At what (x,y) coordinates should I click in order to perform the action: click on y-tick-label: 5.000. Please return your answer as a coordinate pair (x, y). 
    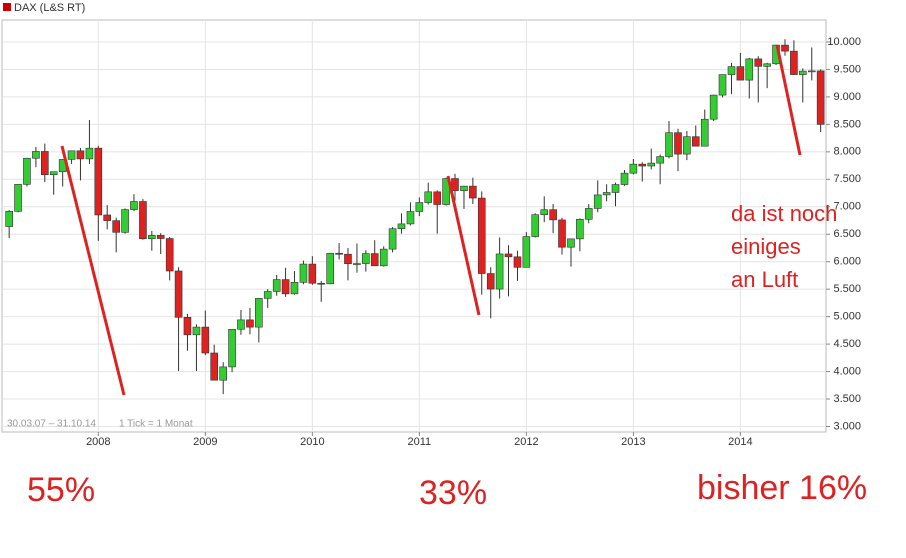
    Looking at the image, I should click on (847, 317).